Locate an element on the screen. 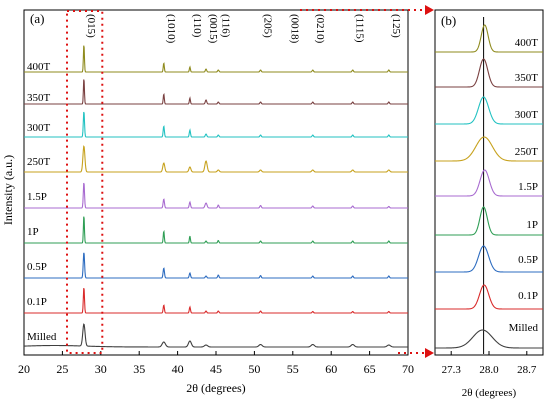 Image resolution: width=550 pixels, height=409 pixels. peak-label: (1115) is located at coordinates (360, 28).